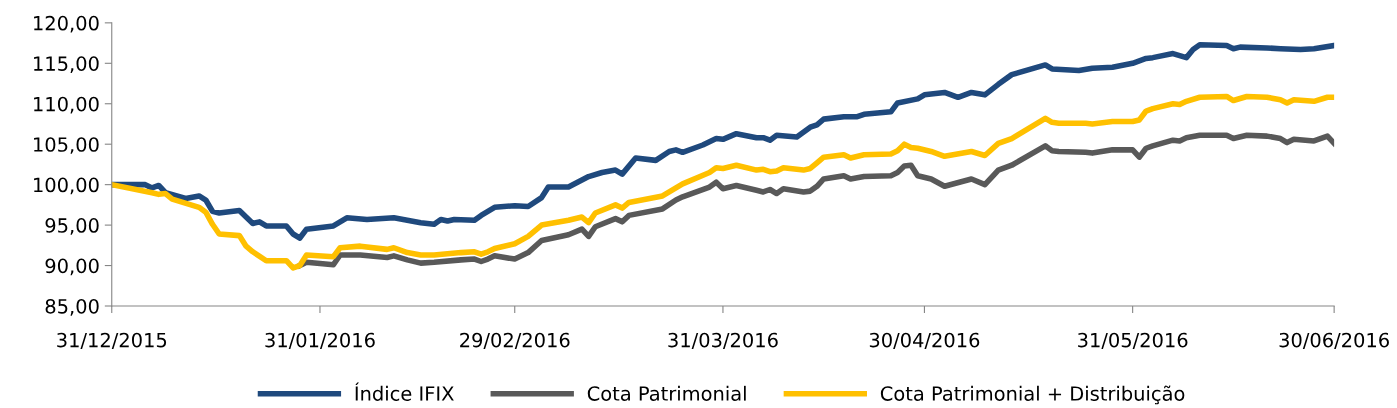 The image size is (1397, 408). I want to click on x-tick-label: 30/06/2016, so click(1334, 340).